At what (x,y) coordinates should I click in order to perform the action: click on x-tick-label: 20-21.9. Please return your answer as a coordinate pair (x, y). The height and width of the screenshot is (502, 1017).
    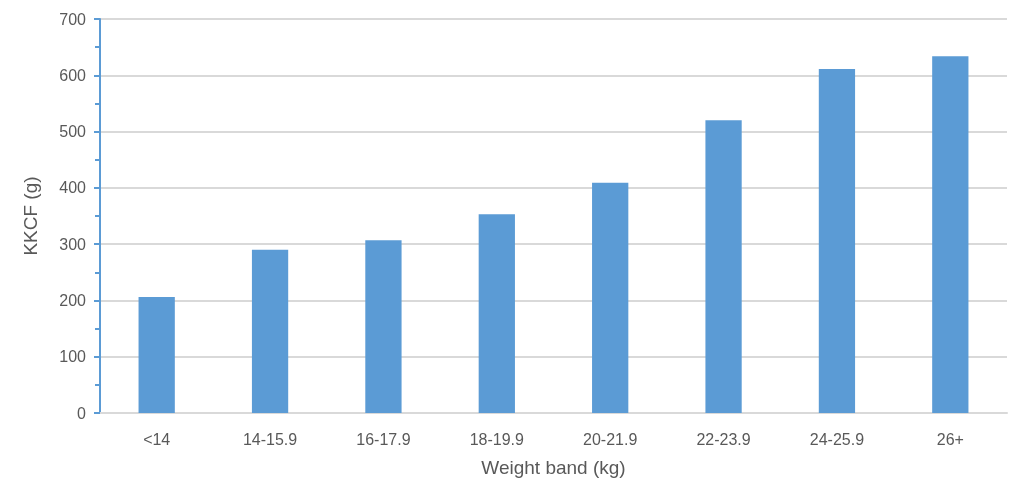
    Looking at the image, I should click on (610, 439).